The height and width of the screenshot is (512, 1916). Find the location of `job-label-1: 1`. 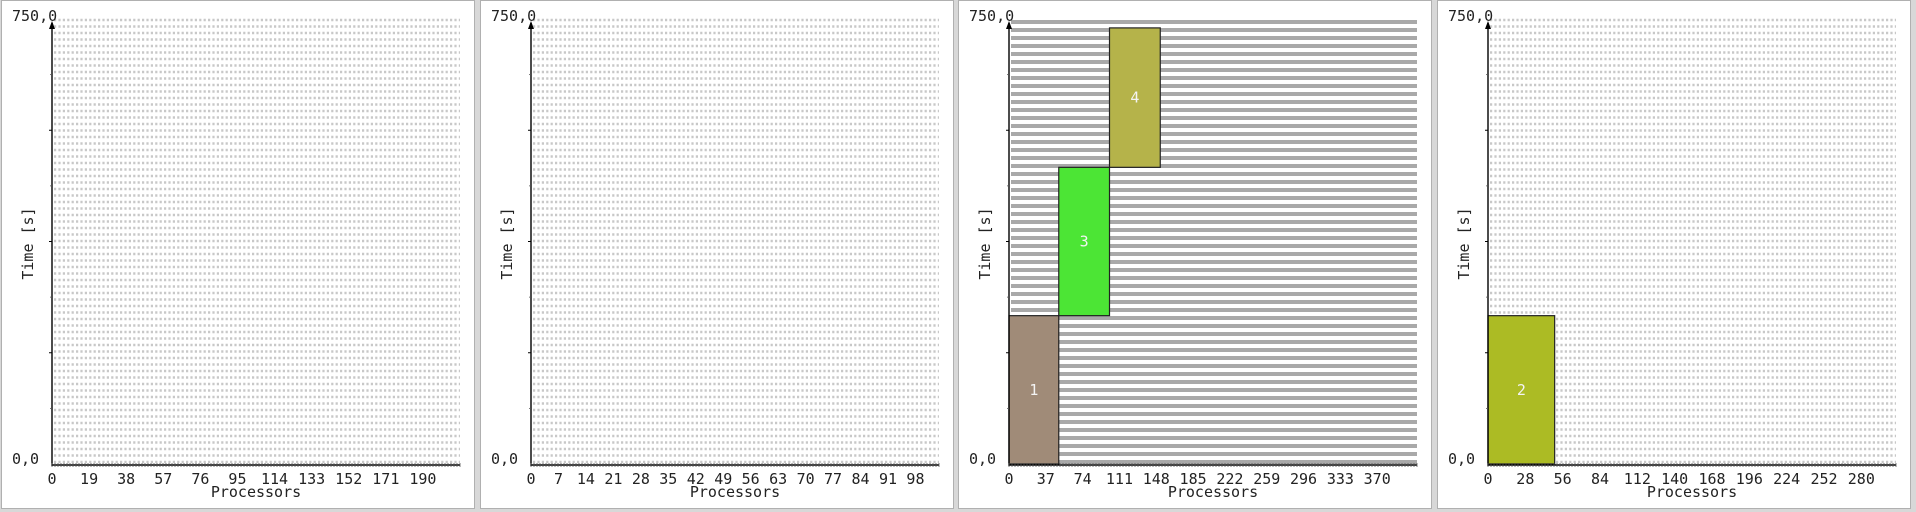

job-label-1: 1 is located at coordinates (1033, 390).